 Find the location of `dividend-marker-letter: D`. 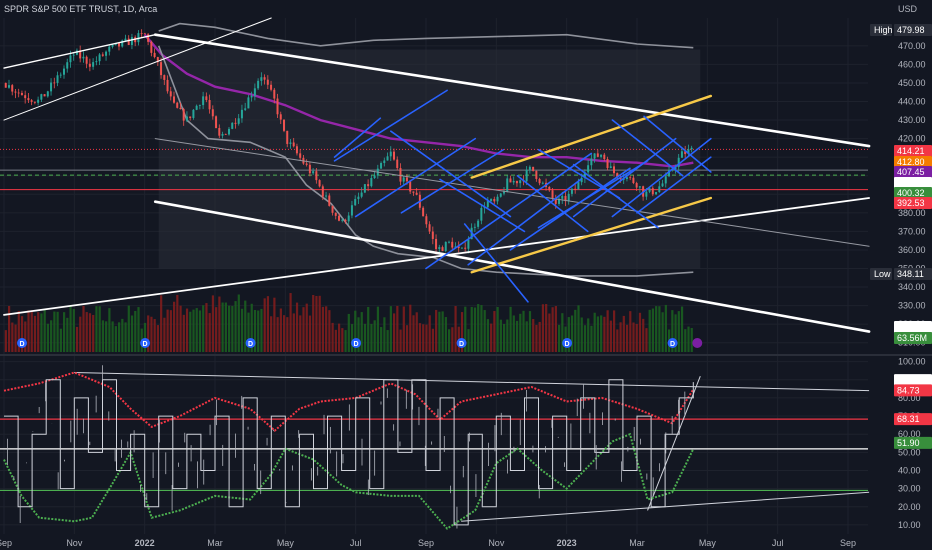

dividend-marker-letter: D is located at coordinates (356, 344).